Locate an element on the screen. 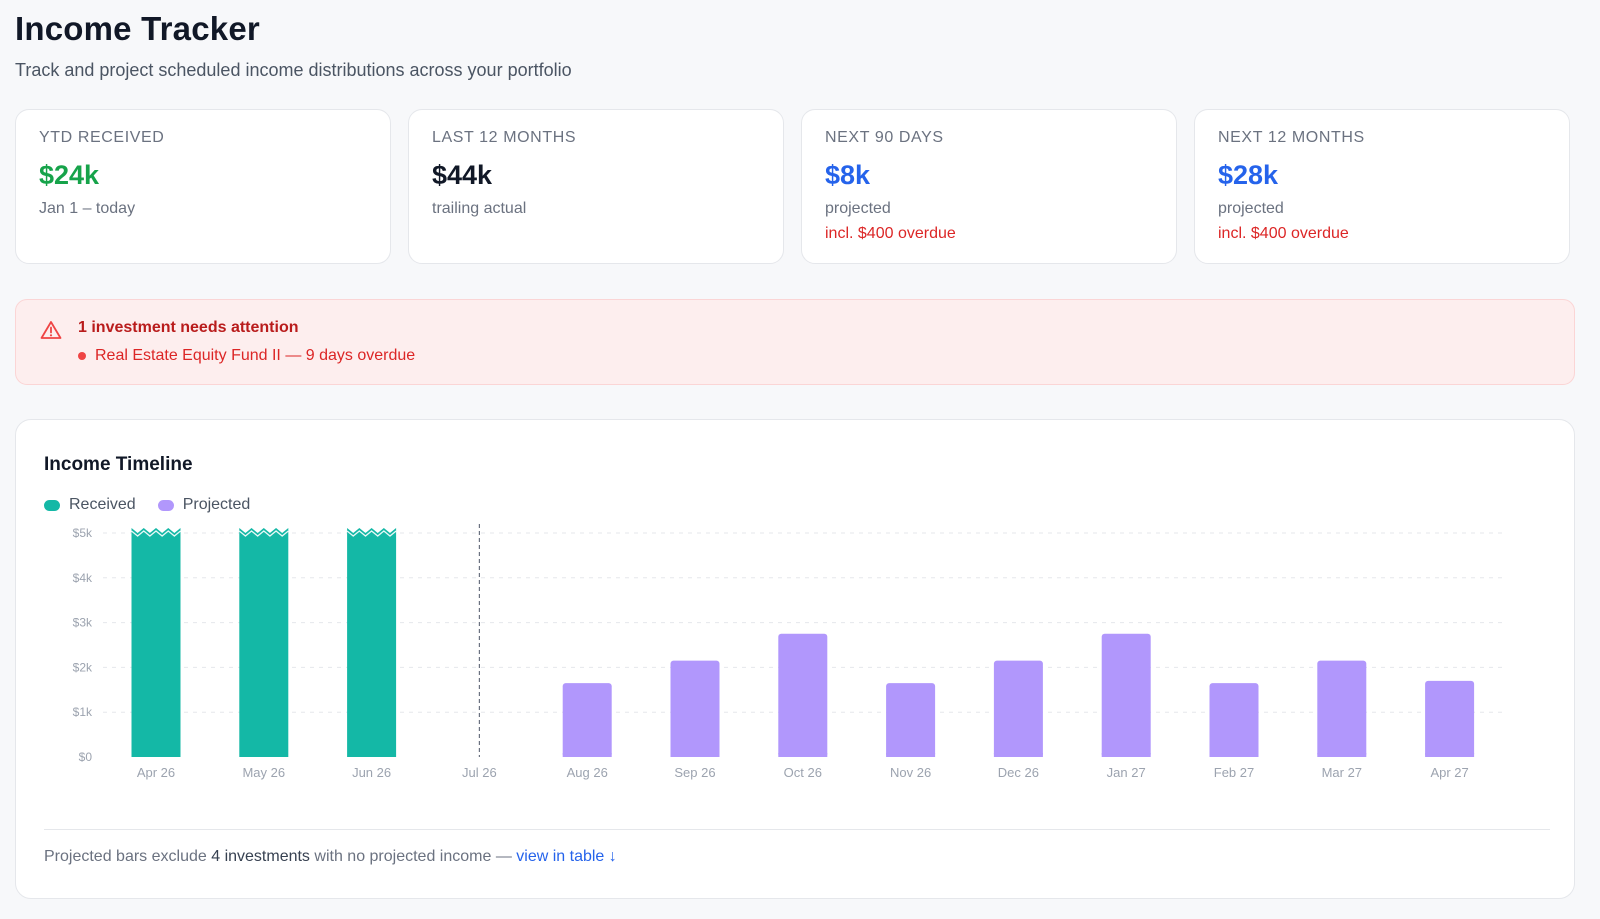 This screenshot has height=919, width=1600. footnote-count: 4 investments is located at coordinates (260, 856).